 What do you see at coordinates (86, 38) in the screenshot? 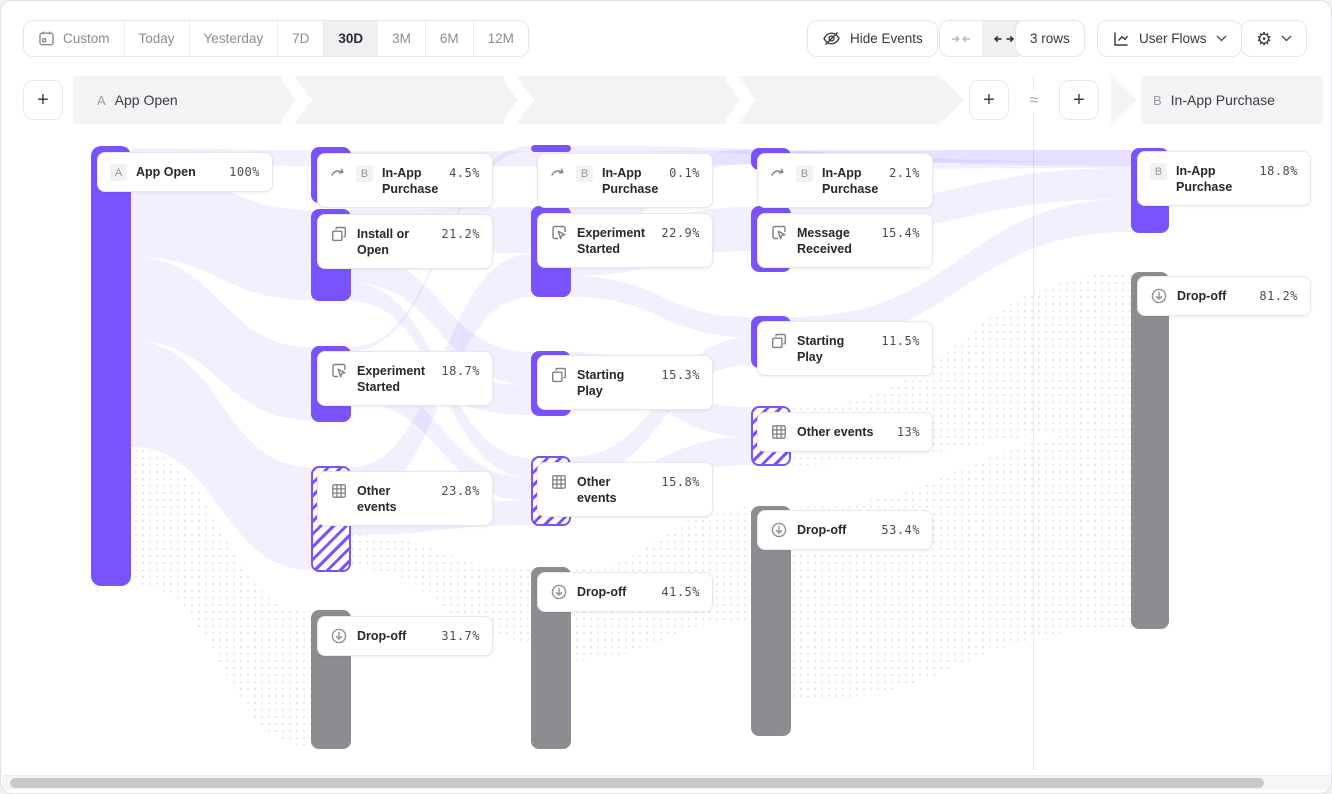
I see `date-range-label: Custom` at bounding box center [86, 38].